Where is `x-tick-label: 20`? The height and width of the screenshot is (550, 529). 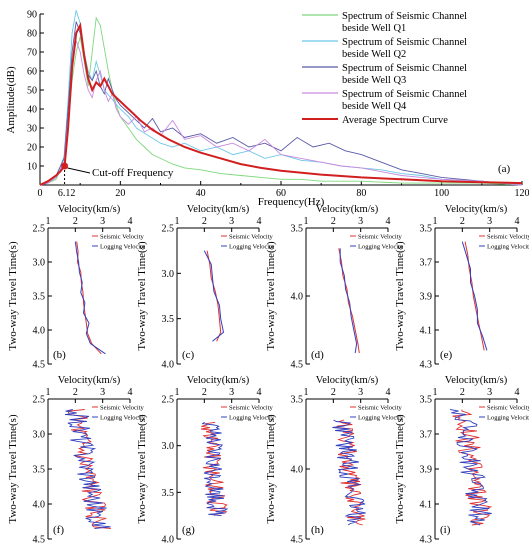
x-tick-label: 20 is located at coordinates (120, 193).